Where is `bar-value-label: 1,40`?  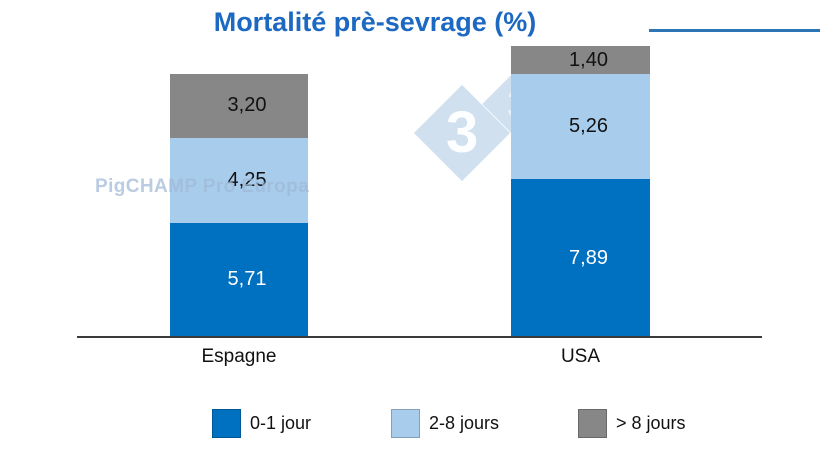
bar-value-label: 1,40 is located at coordinates (588, 59).